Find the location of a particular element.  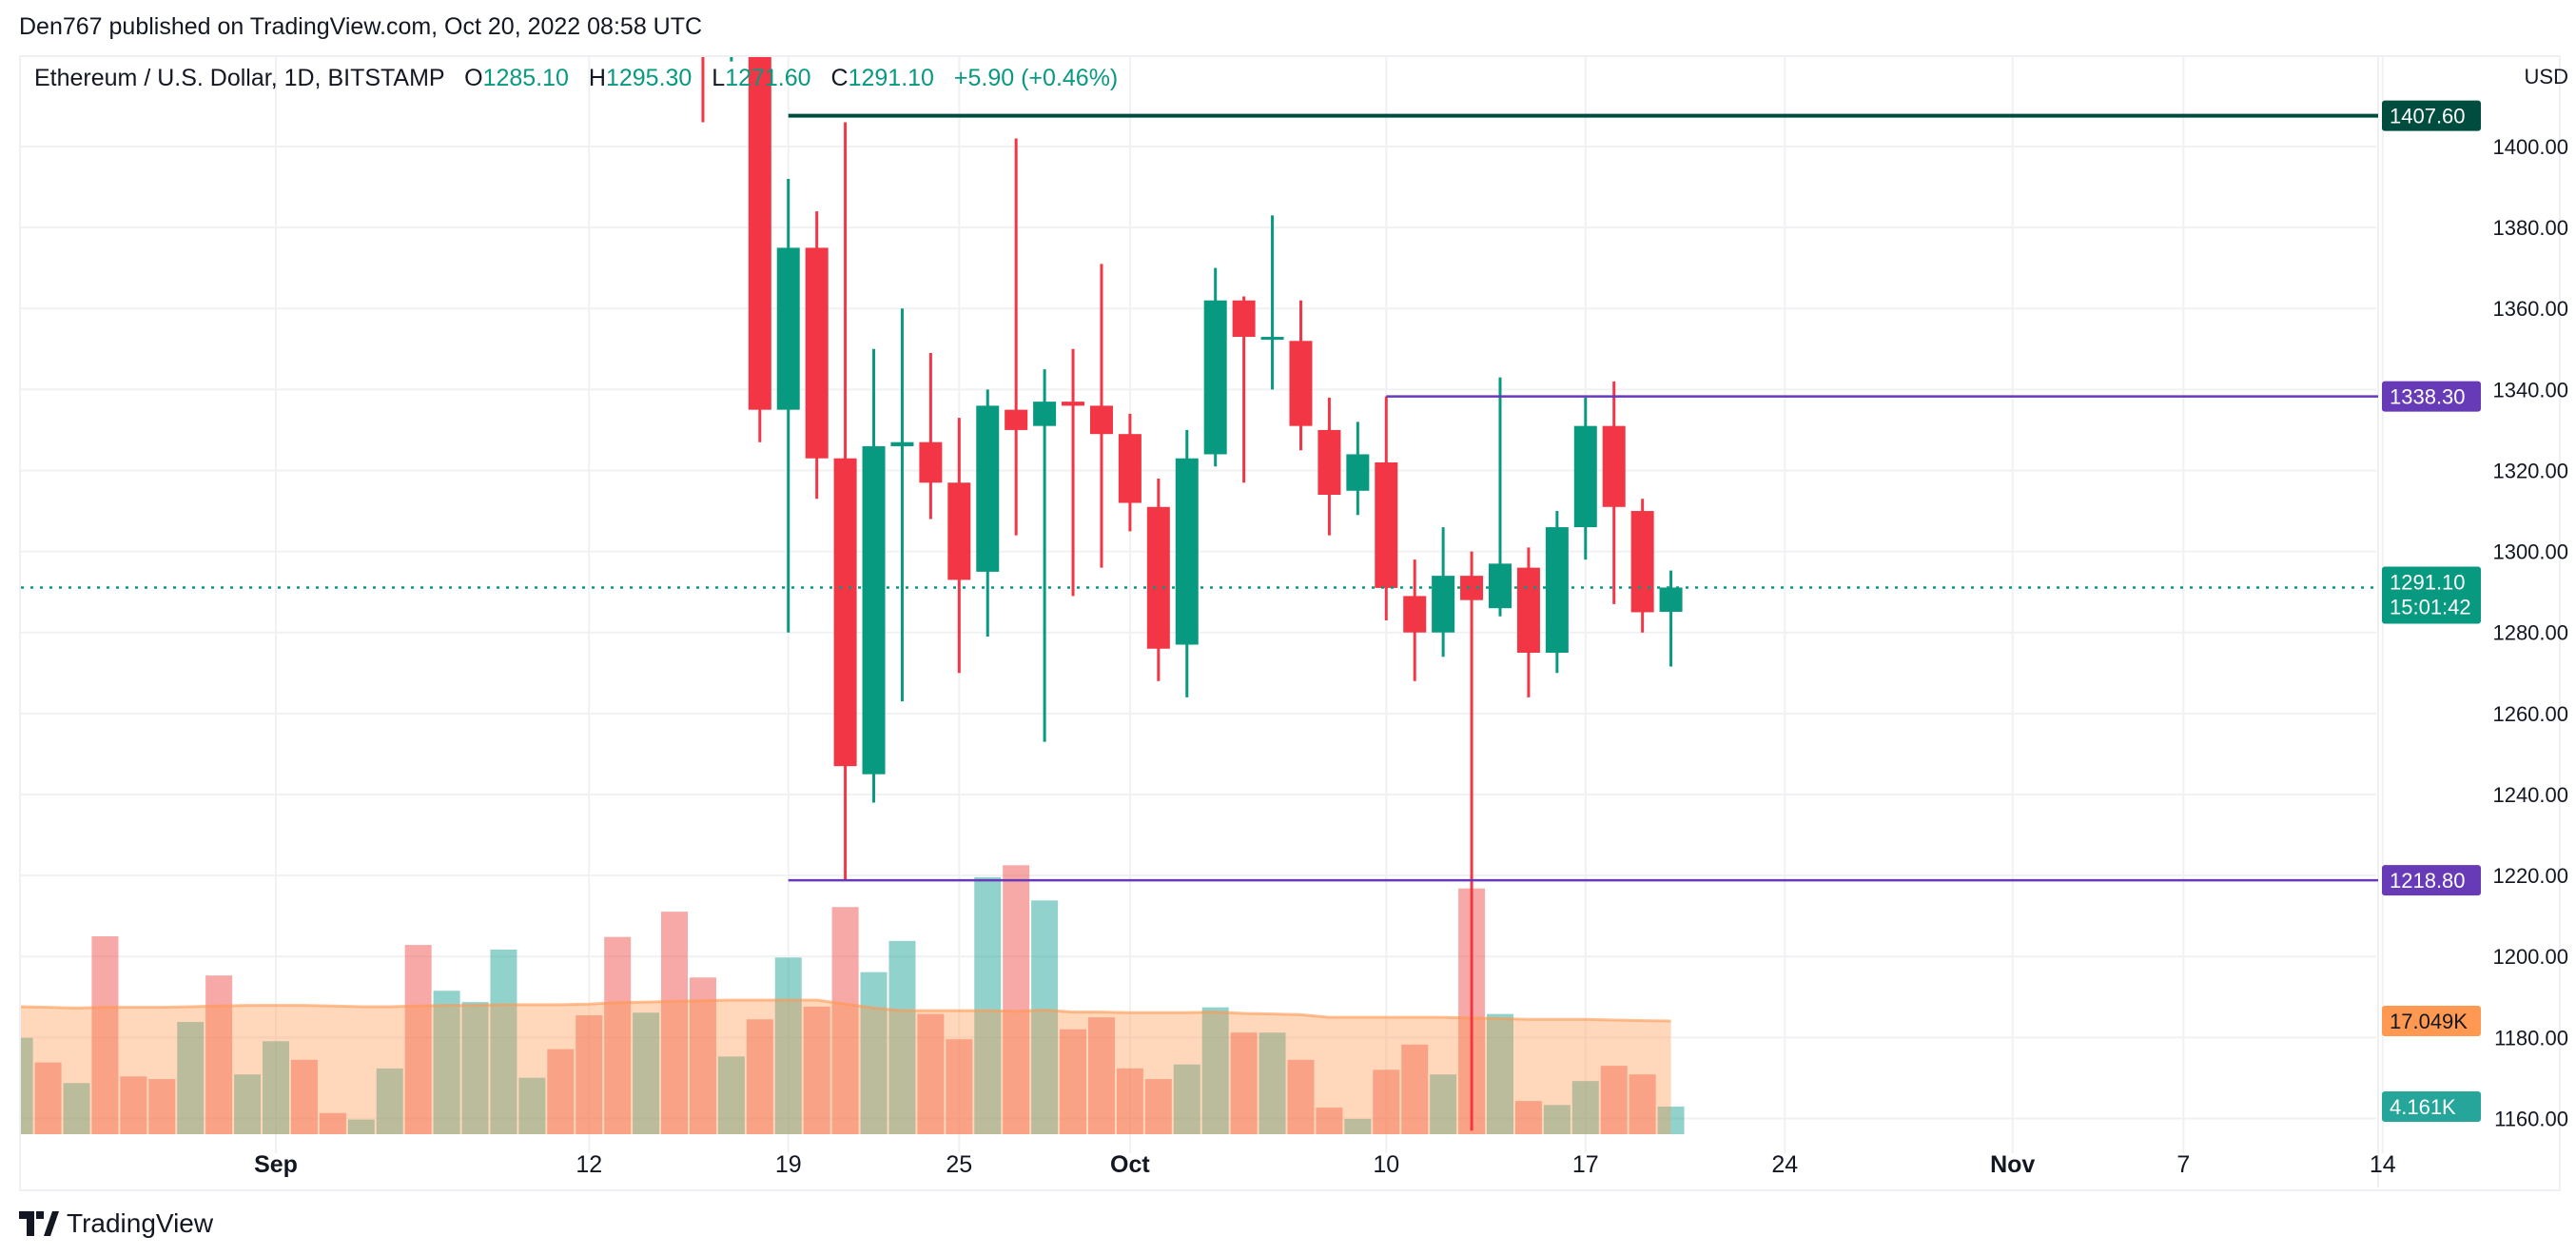

currency-label: USD is located at coordinates (2546, 76).